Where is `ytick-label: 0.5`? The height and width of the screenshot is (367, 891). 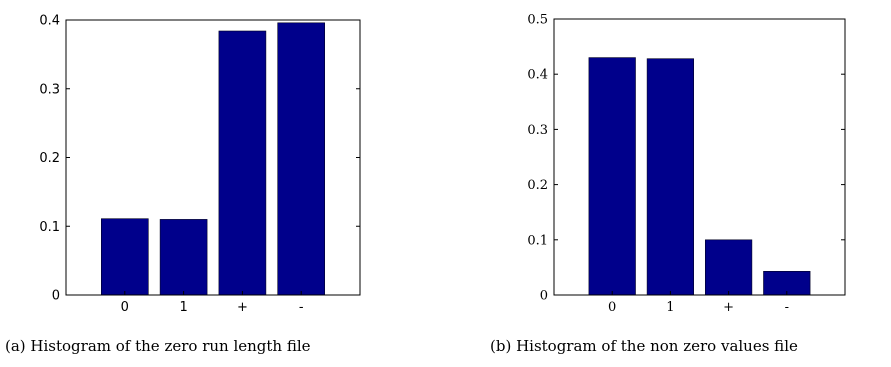 ytick-label: 0.5 is located at coordinates (537, 20).